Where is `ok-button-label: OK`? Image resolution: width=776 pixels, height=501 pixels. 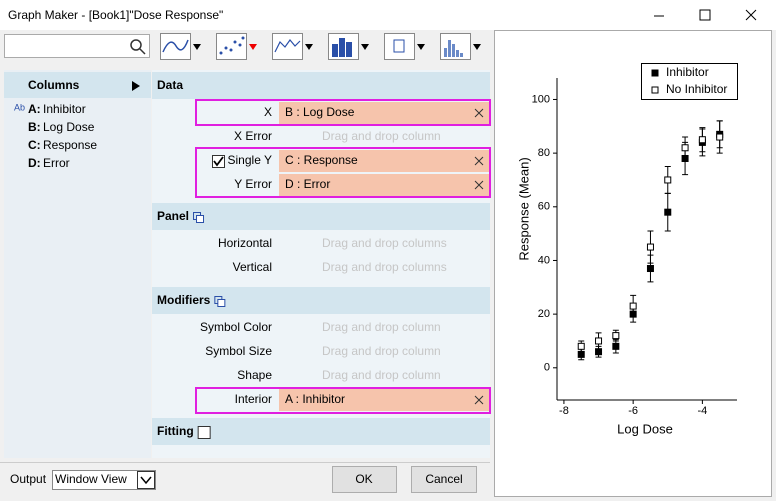
ok-button-label: OK is located at coordinates (363, 479).